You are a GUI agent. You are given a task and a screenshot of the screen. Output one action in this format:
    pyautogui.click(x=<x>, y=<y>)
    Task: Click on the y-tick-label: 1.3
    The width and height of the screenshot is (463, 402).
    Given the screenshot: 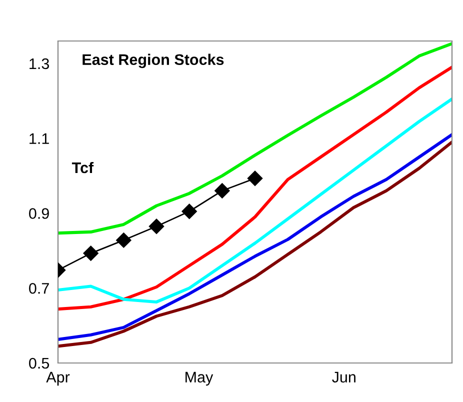 What is the action you would take?
    pyautogui.click(x=39, y=64)
    